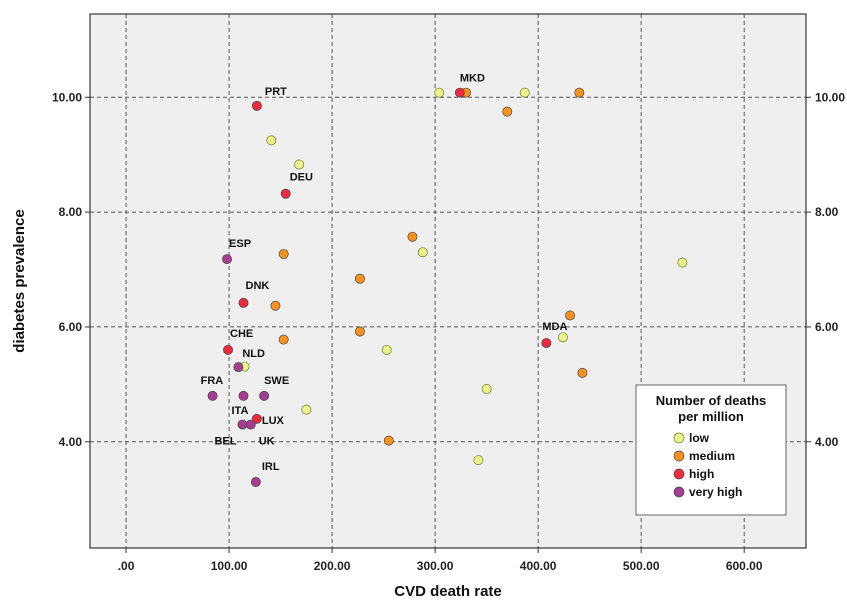 Image resolution: width=847 pixels, height=604 pixels. I want to click on point-label-uk: UK, so click(267, 442).